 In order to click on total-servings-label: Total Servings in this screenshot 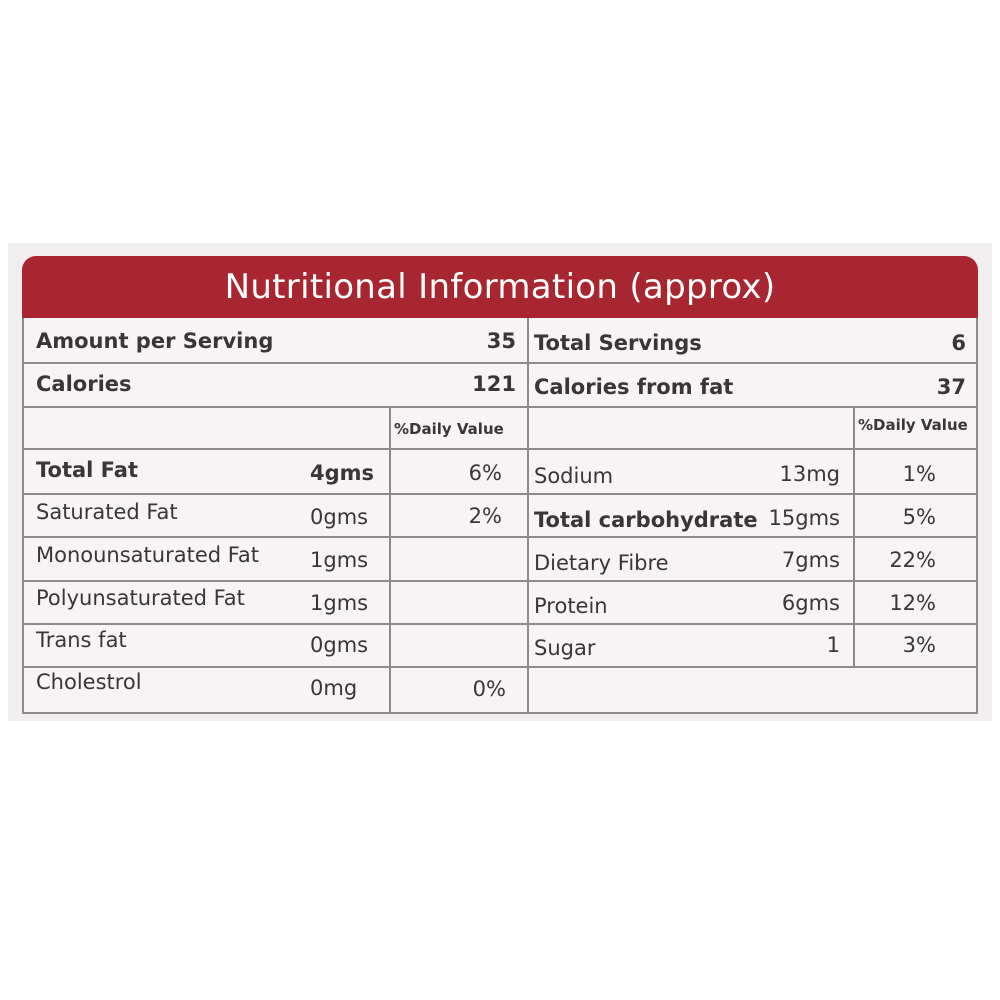, I will do `click(618, 343)`.